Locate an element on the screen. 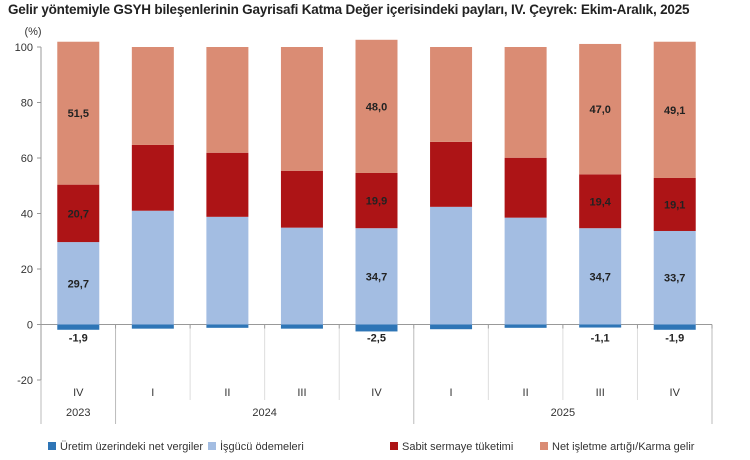 This screenshot has width=750, height=460. y-tick-label: 60 is located at coordinates (27, 159).